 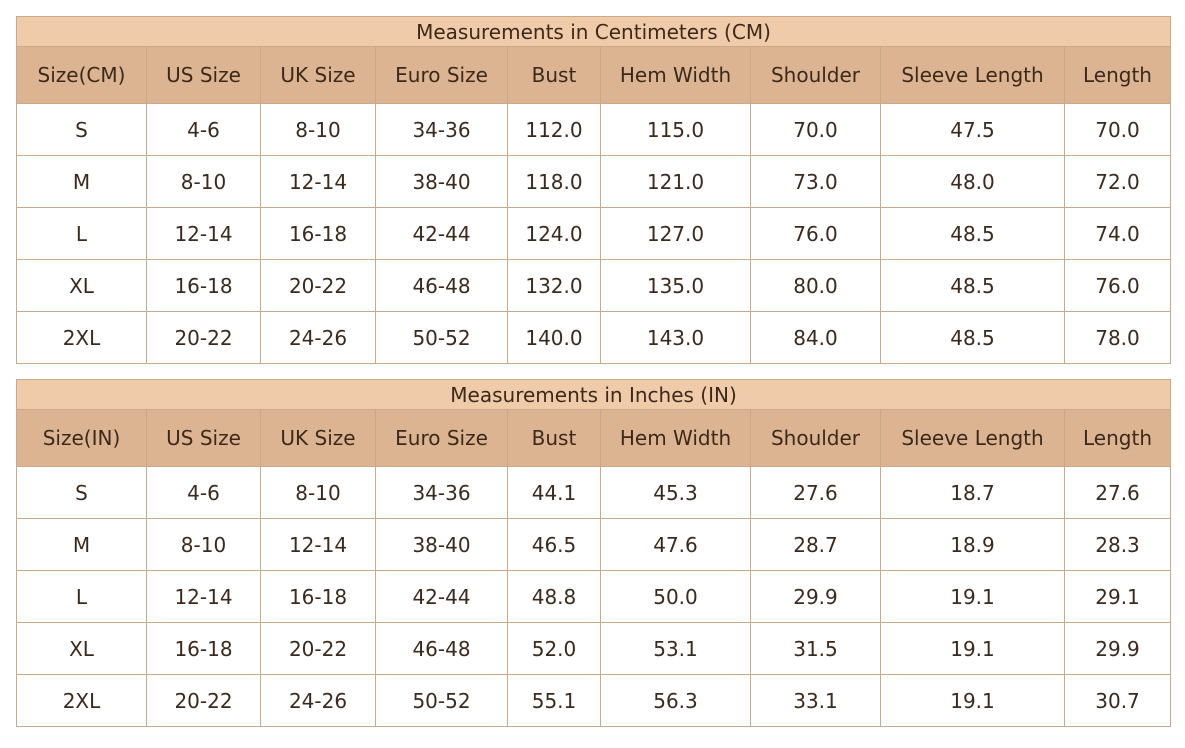 What do you see at coordinates (554, 129) in the screenshot?
I see `data-cell: 112.0` at bounding box center [554, 129].